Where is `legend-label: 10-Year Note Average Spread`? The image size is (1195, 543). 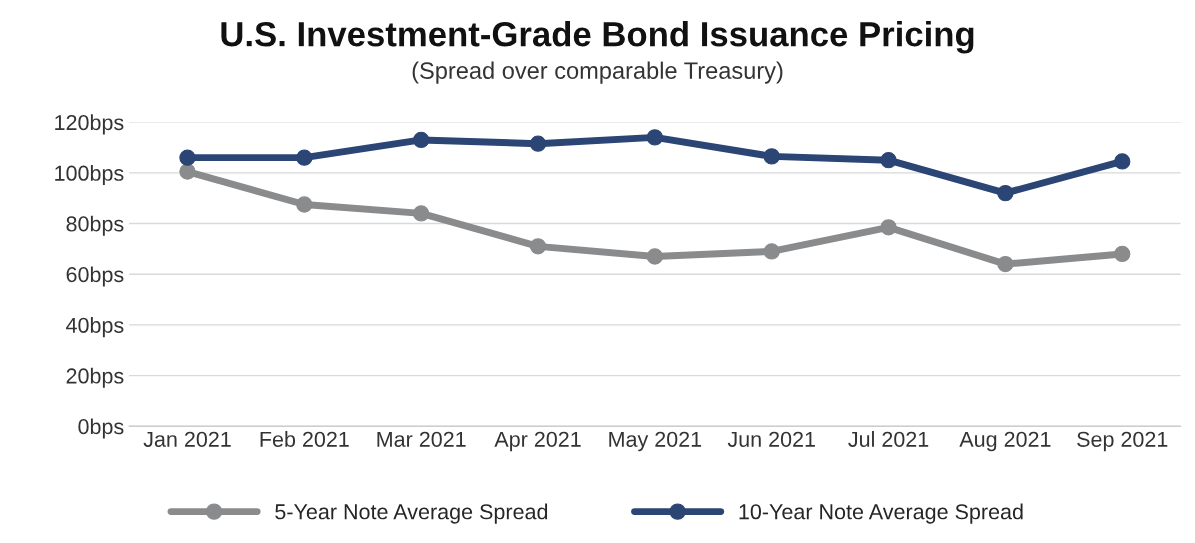
legend-label: 10-Year Note Average Spread is located at coordinates (881, 513).